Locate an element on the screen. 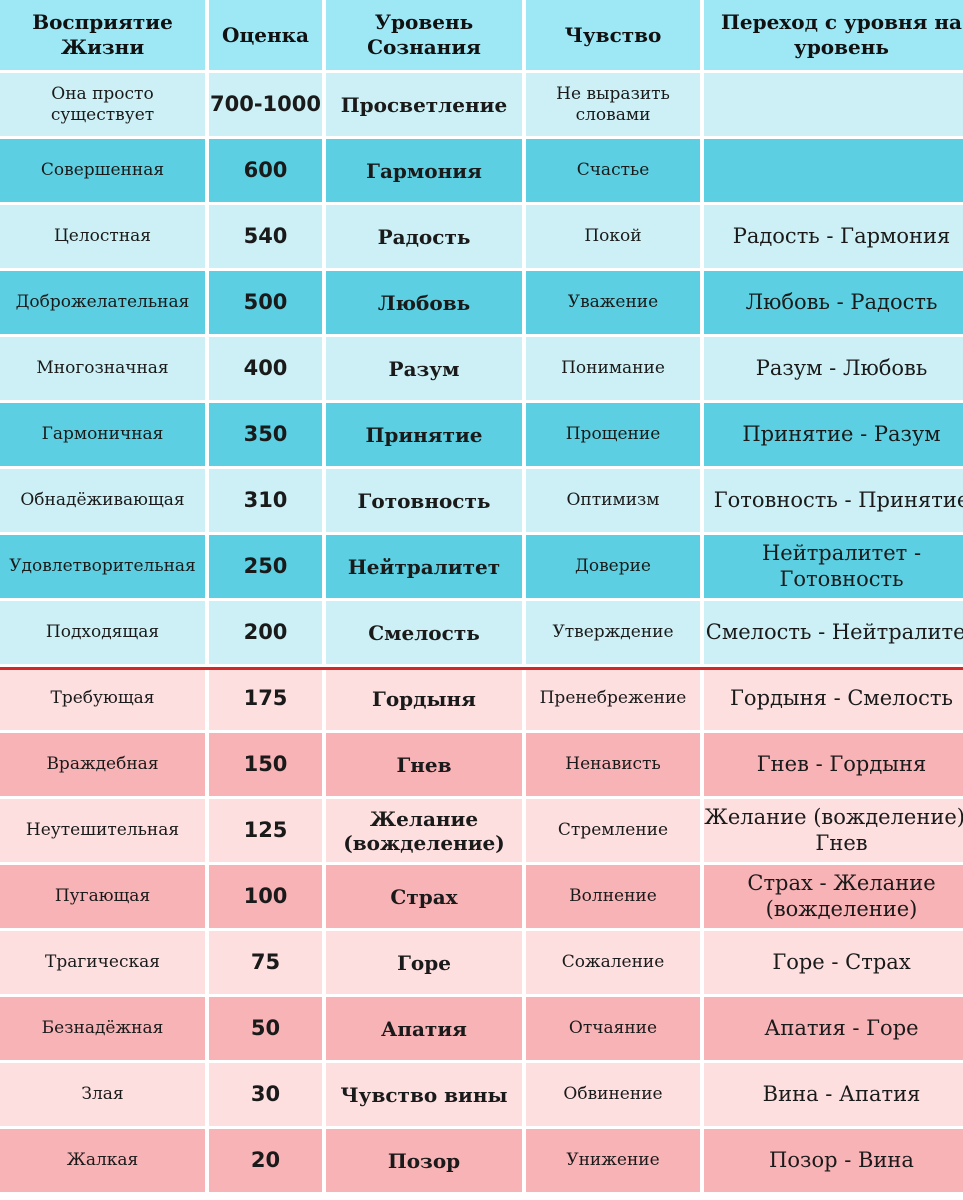 The width and height of the screenshot is (963, 1200). row-1-transition-cell is located at coordinates (833, 106).